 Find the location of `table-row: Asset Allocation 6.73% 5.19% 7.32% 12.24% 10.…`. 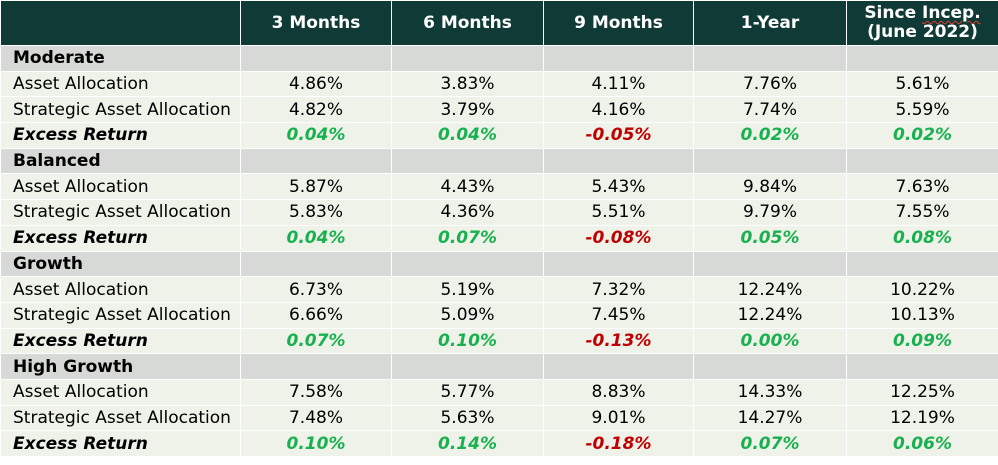

table-row: Asset Allocation 6.73% 5.19% 7.32% 12.24% 10.… is located at coordinates (499, 289).